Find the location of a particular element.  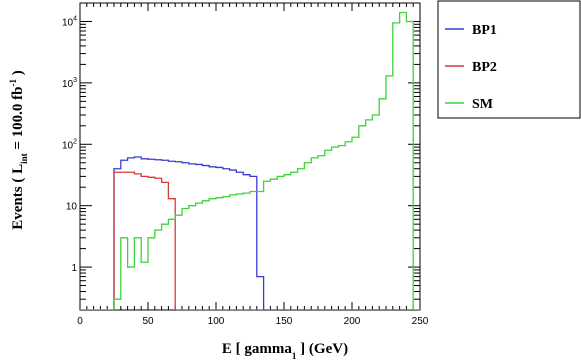

y-axis-label-superscript: -1 is located at coordinates (13, 83).